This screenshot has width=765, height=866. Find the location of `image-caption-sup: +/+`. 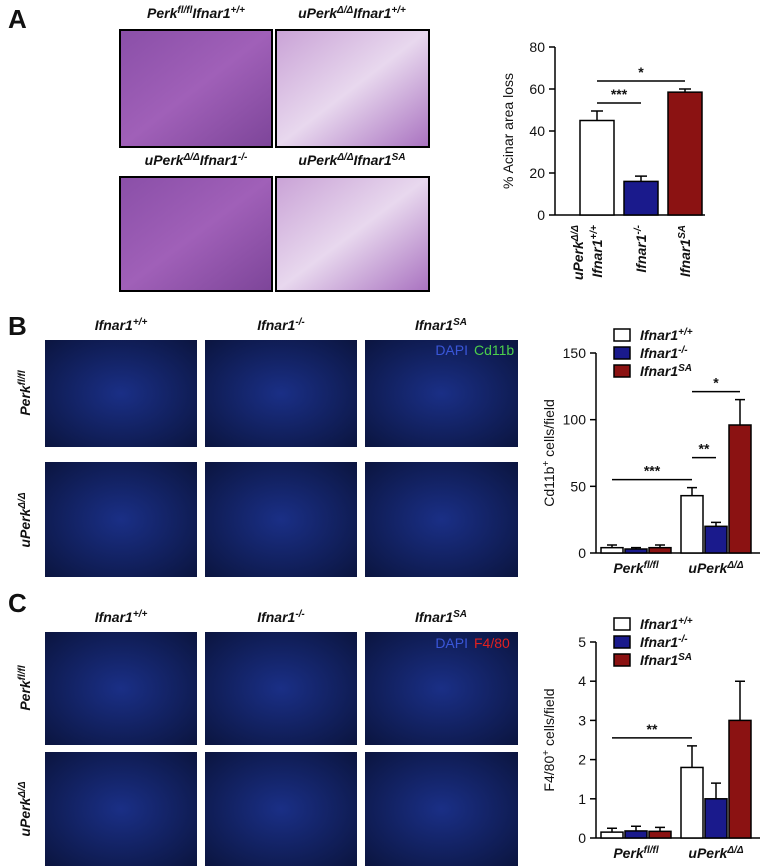

image-caption-sup: +/+ is located at coordinates (238, 10).